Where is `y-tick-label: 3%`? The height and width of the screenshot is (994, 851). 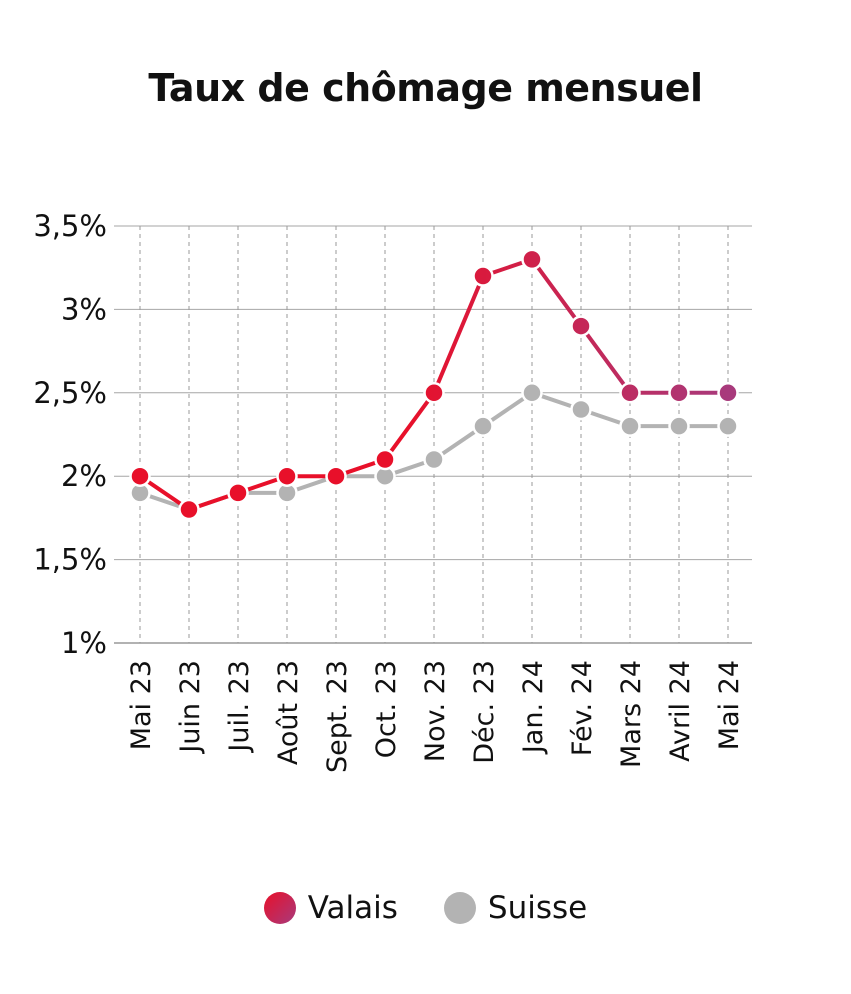 y-tick-label: 3% is located at coordinates (84, 309).